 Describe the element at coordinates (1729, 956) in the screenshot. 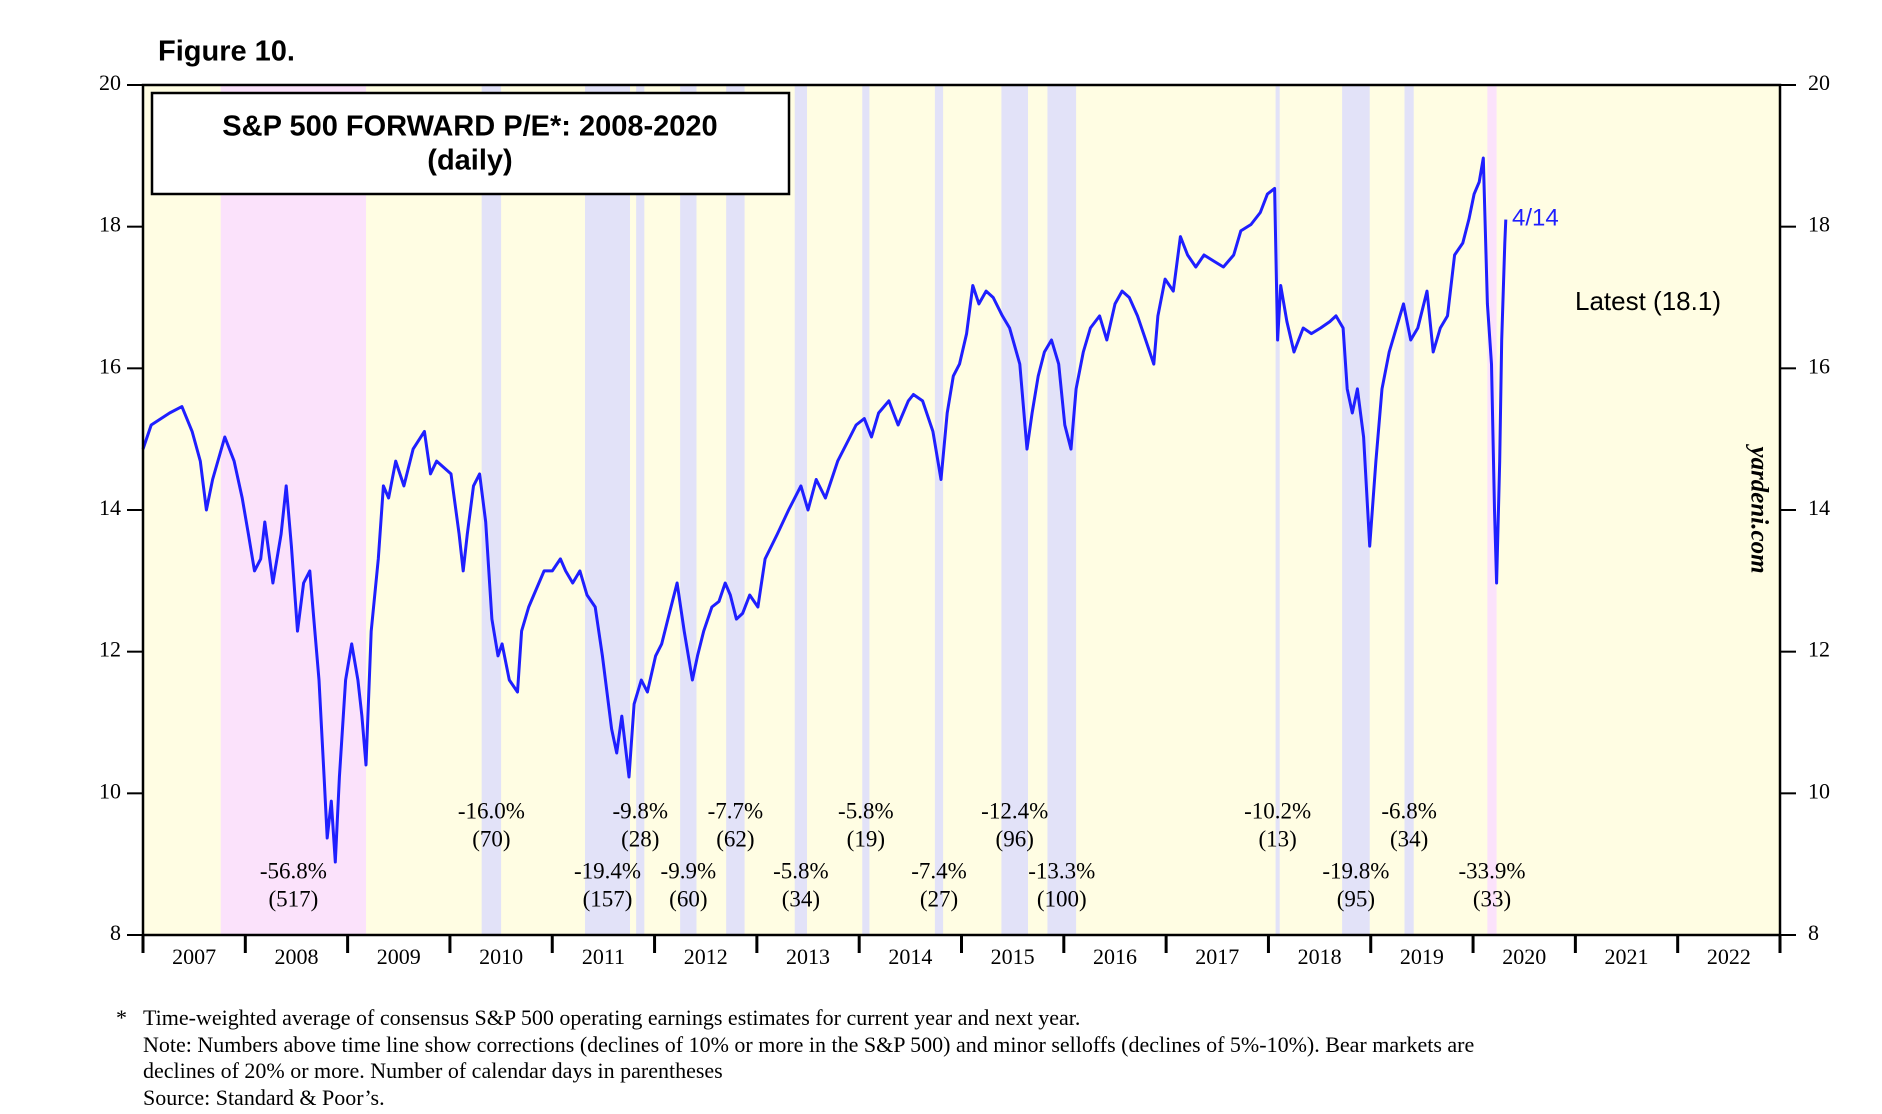

I see `x-tick-label: 2022` at that location.